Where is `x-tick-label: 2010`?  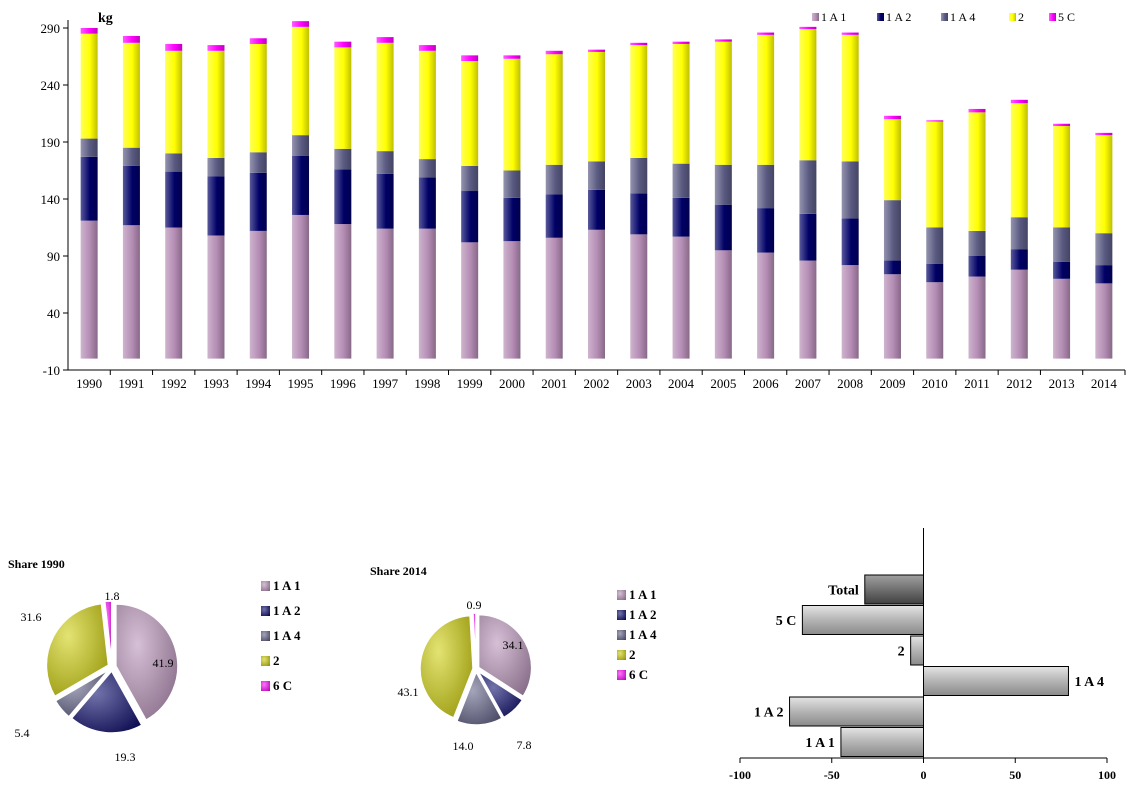 x-tick-label: 2010 is located at coordinates (935, 383).